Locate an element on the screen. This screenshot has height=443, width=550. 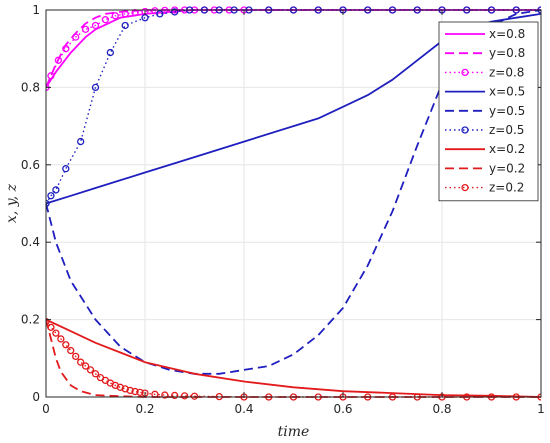
point-z=0.2-10 is located at coordinates (95, 374).